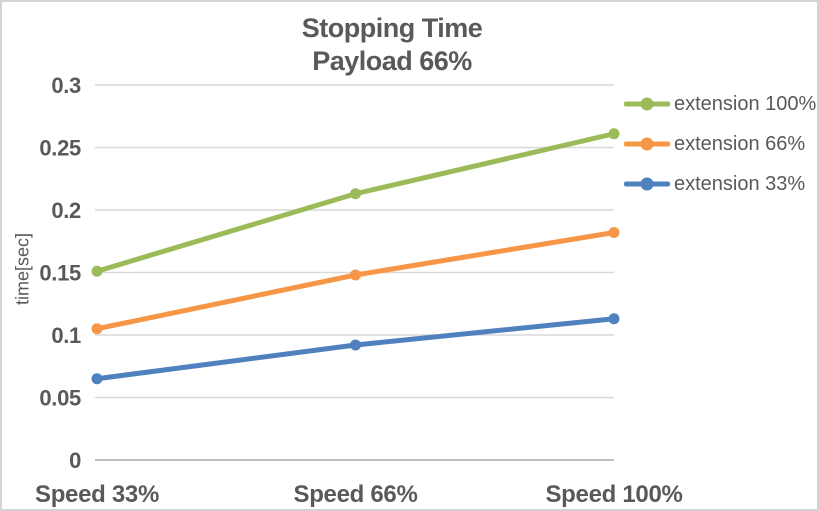 The height and width of the screenshot is (511, 819). What do you see at coordinates (613, 494) in the screenshot?
I see `x-tick-label: Speed 100%` at bounding box center [613, 494].